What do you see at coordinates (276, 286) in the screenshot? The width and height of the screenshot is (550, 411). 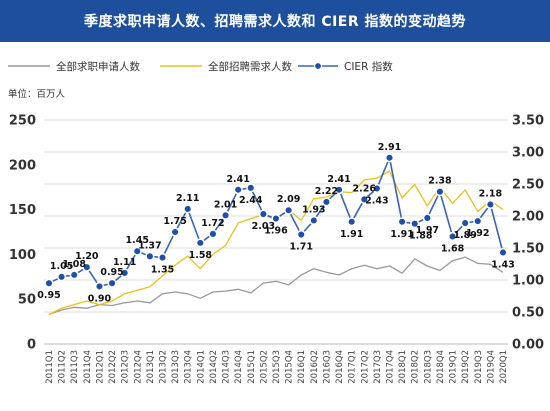 I see `applicants-line` at bounding box center [276, 286].